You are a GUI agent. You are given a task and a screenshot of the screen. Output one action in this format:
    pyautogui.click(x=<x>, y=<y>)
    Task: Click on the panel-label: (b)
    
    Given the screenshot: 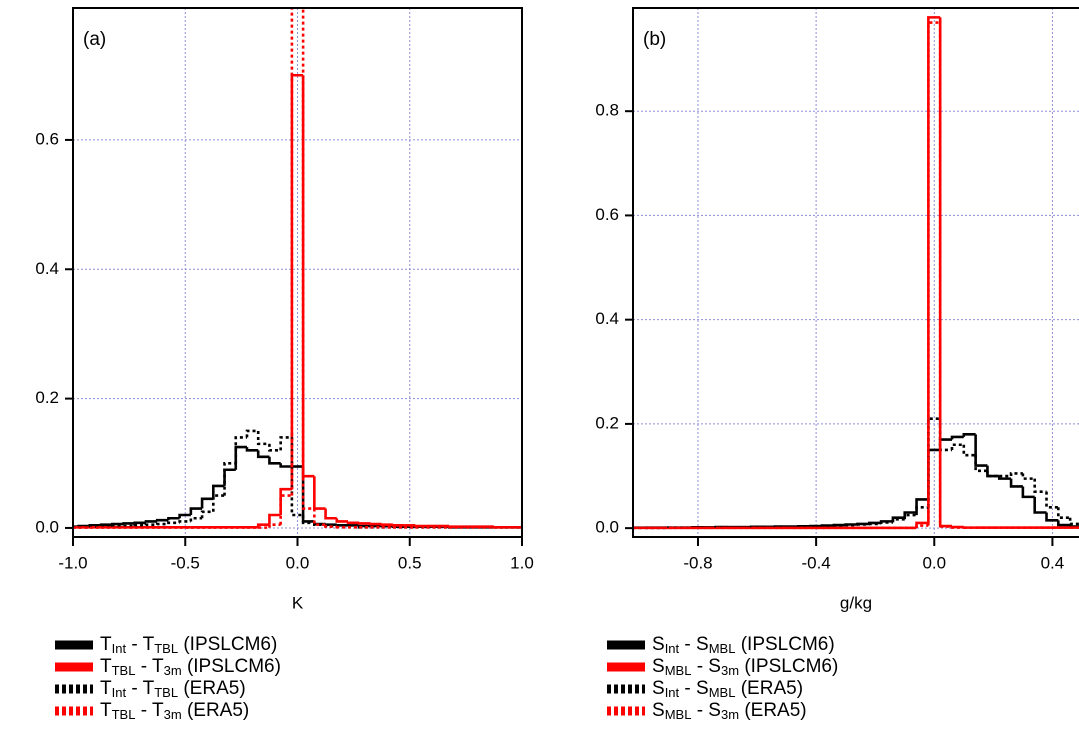 What is the action you would take?
    pyautogui.click(x=654, y=39)
    